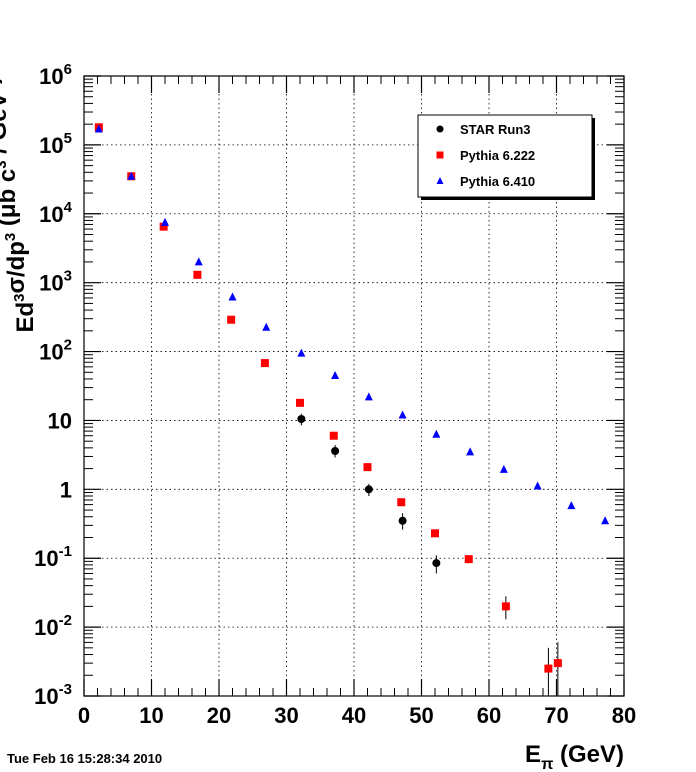 Image resolution: width=696 pixels, height=772 pixels. Describe the element at coordinates (556, 715) in the screenshot. I see `x-tick-label: 70` at that location.